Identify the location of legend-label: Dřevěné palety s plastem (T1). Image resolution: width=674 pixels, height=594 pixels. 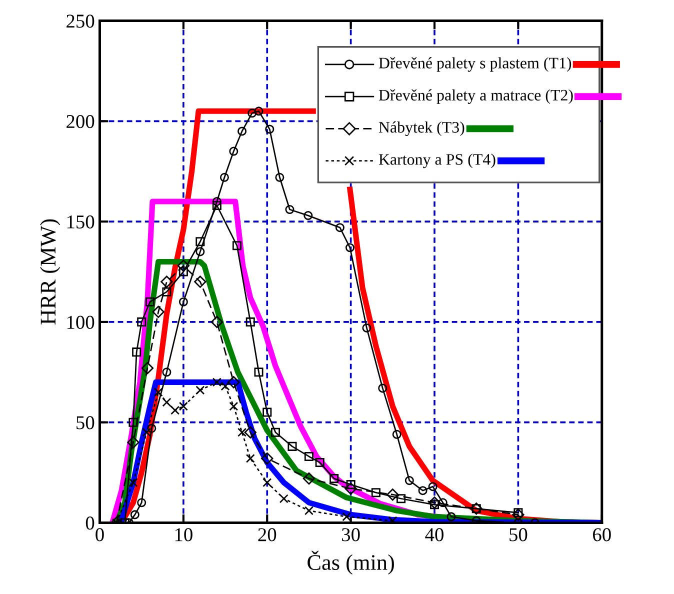
(475, 64).